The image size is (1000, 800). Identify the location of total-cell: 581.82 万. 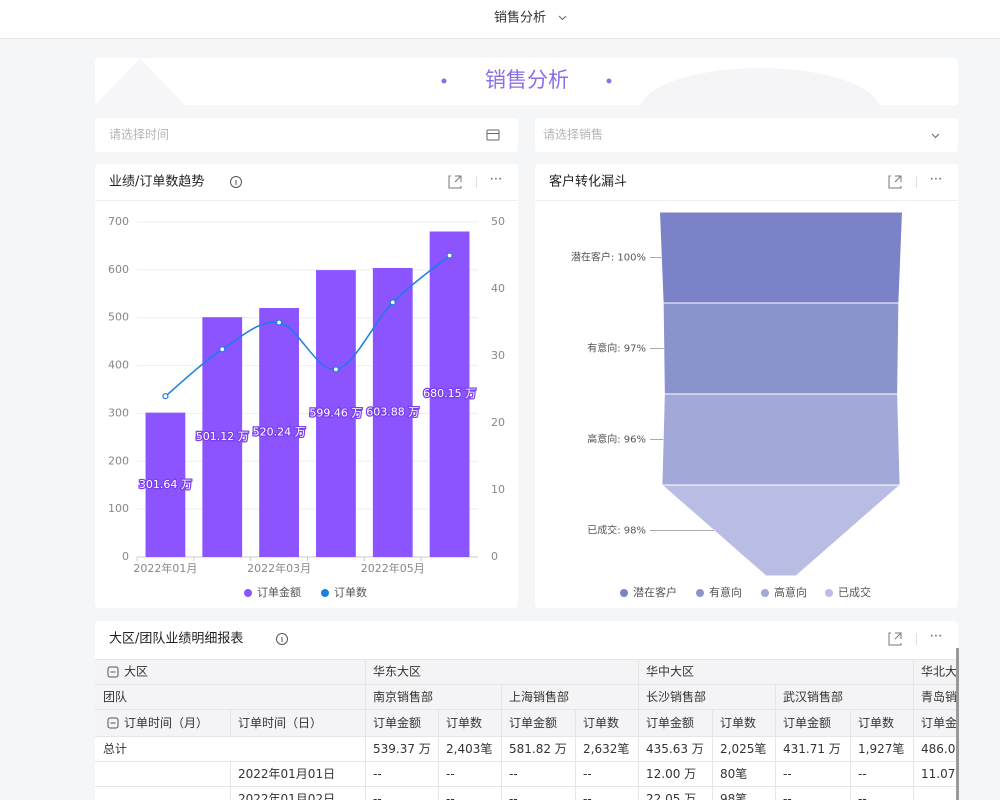
(538, 749).